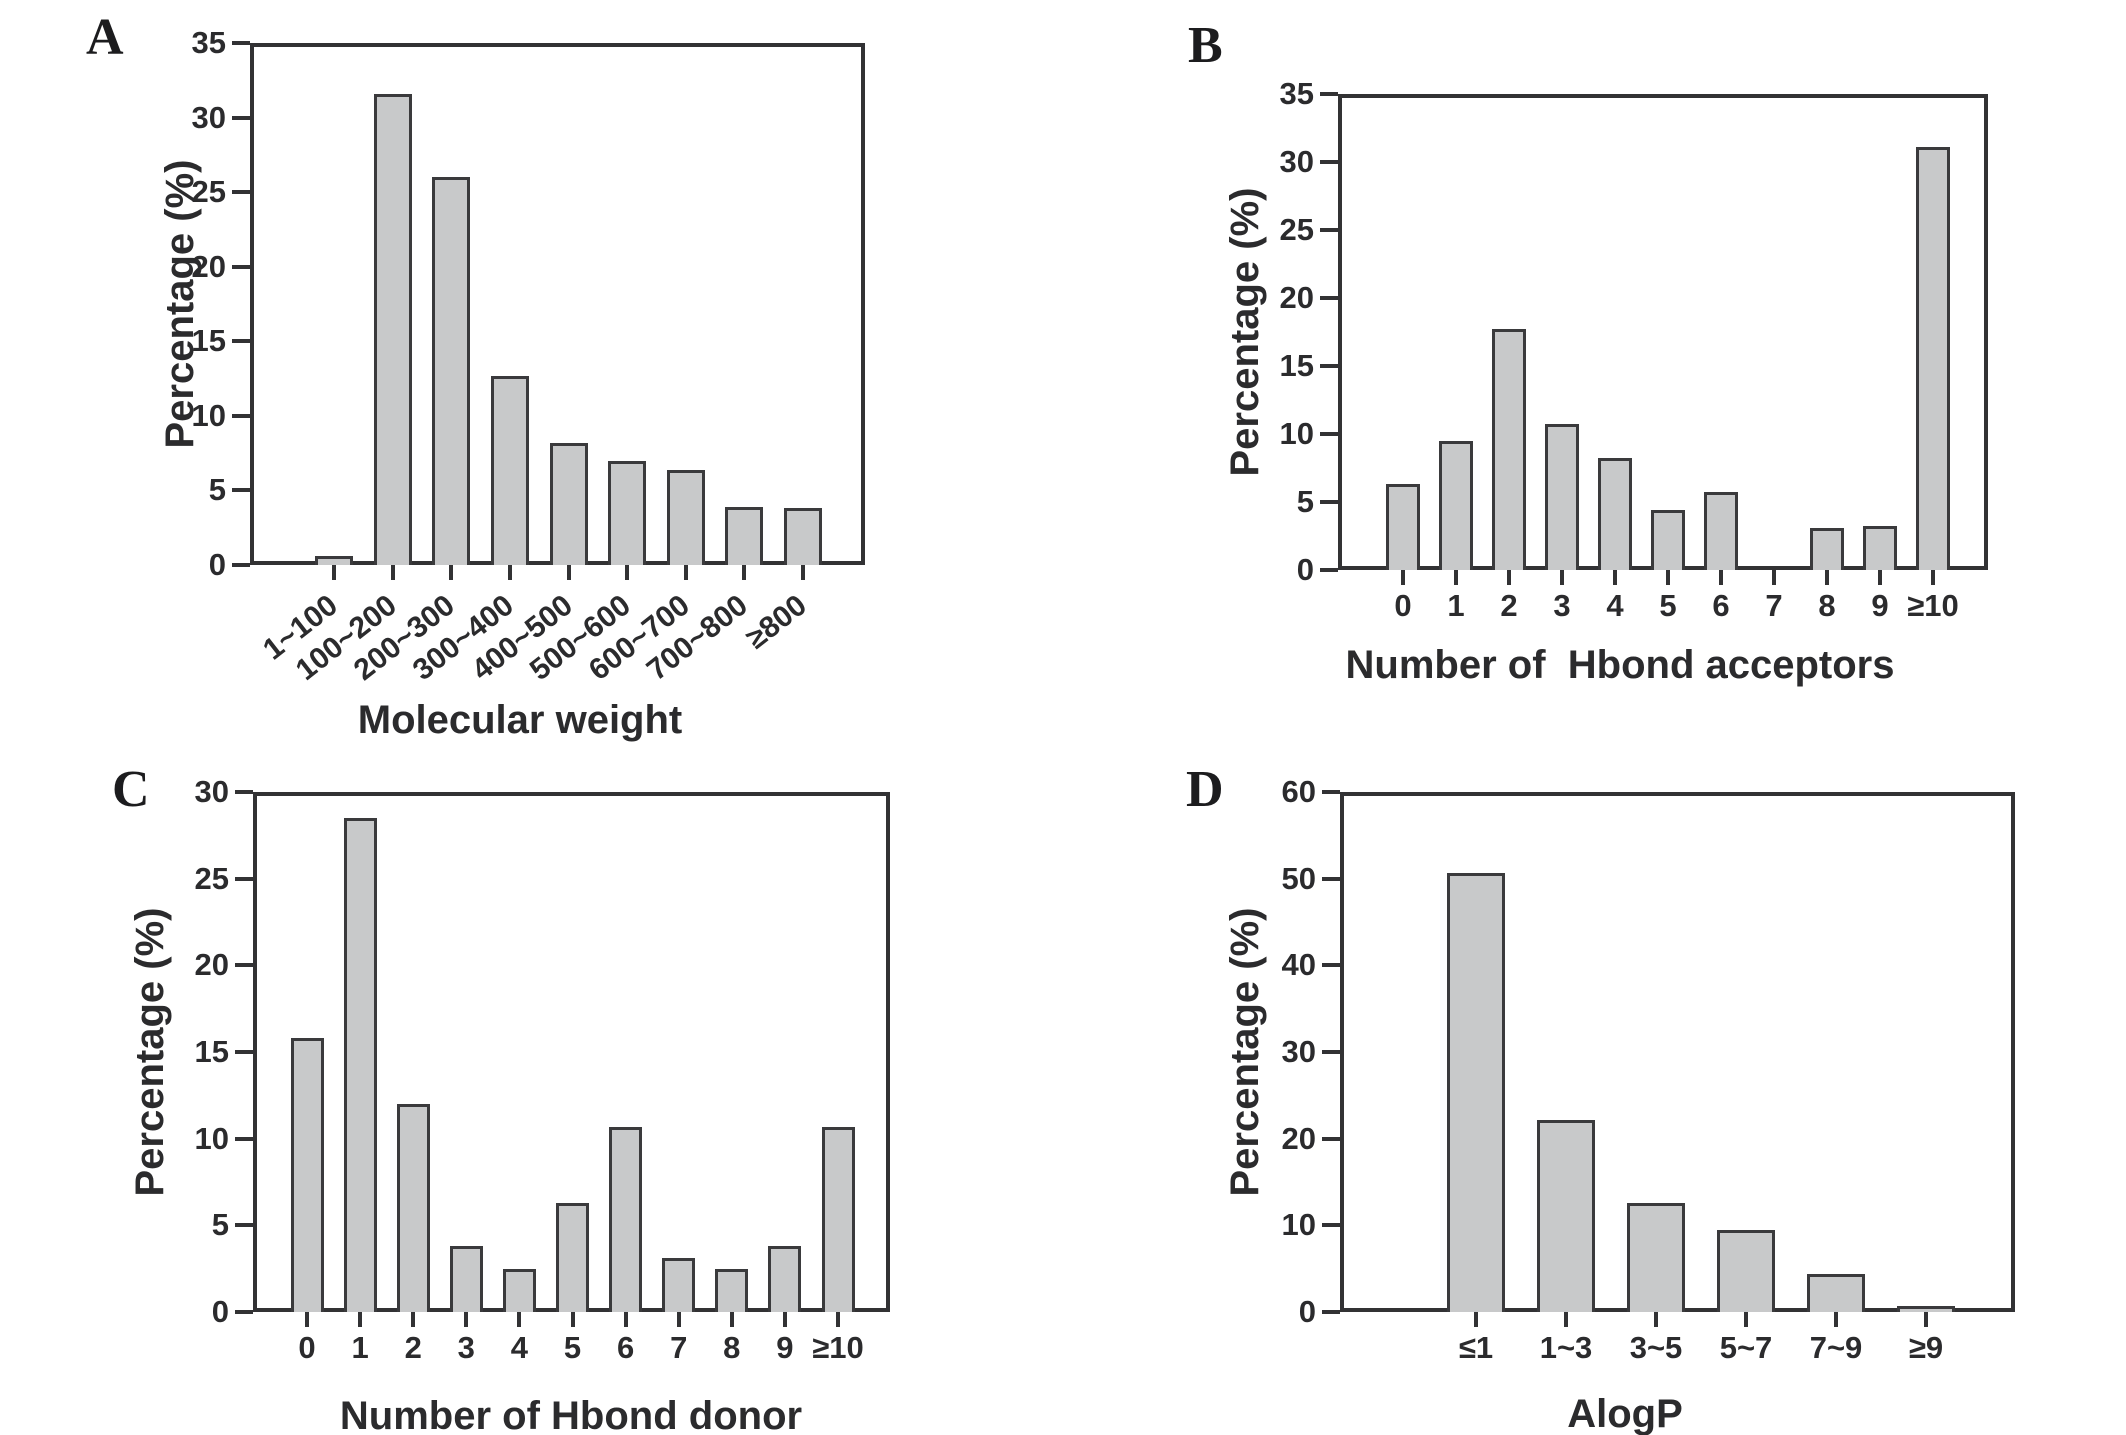 The image size is (2126, 1435). Describe the element at coordinates (1296, 297) in the screenshot. I see `y-axis-tick-label: 20` at that location.